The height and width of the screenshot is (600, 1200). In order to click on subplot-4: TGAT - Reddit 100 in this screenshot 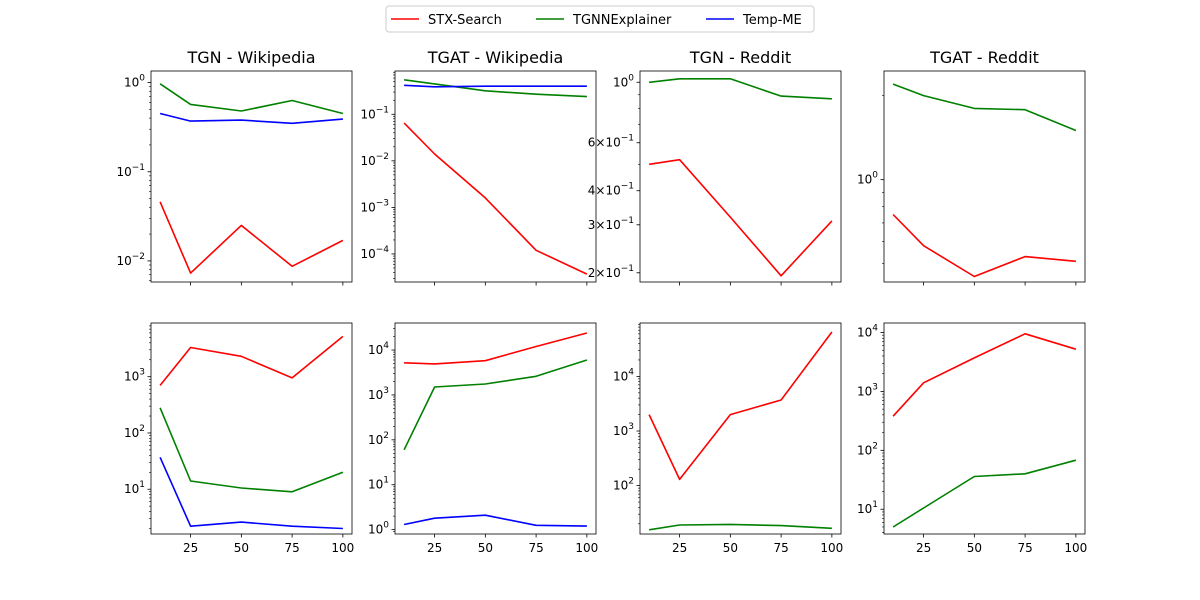, I will do `click(971, 167)`.